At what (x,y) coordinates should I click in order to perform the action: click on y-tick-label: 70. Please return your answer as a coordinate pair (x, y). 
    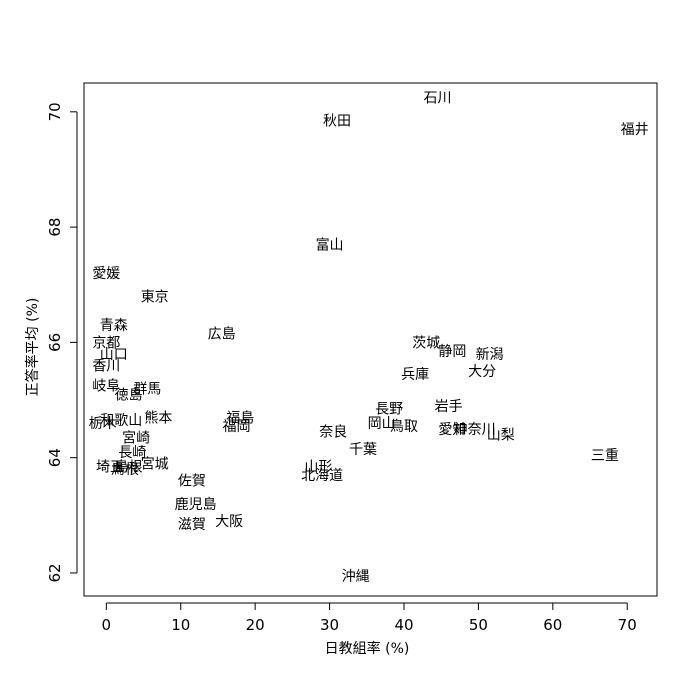
    Looking at the image, I should click on (55, 111).